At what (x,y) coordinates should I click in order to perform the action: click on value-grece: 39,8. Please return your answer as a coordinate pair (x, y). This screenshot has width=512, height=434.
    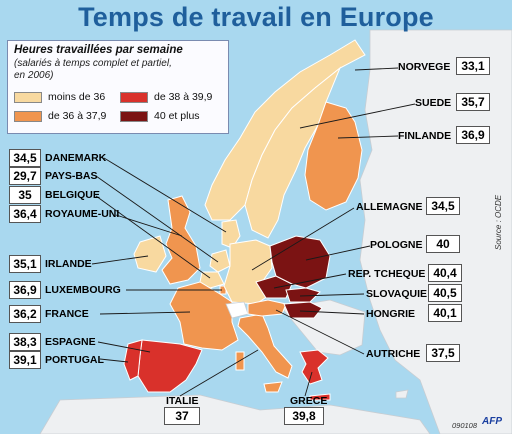
    Looking at the image, I should click on (304, 416).